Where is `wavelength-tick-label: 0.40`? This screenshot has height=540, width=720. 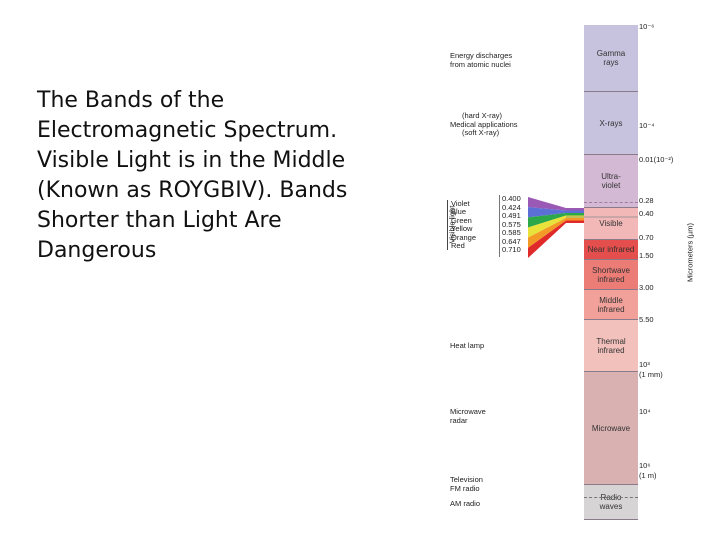 wavelength-tick-label: 0.40 is located at coordinates (646, 213).